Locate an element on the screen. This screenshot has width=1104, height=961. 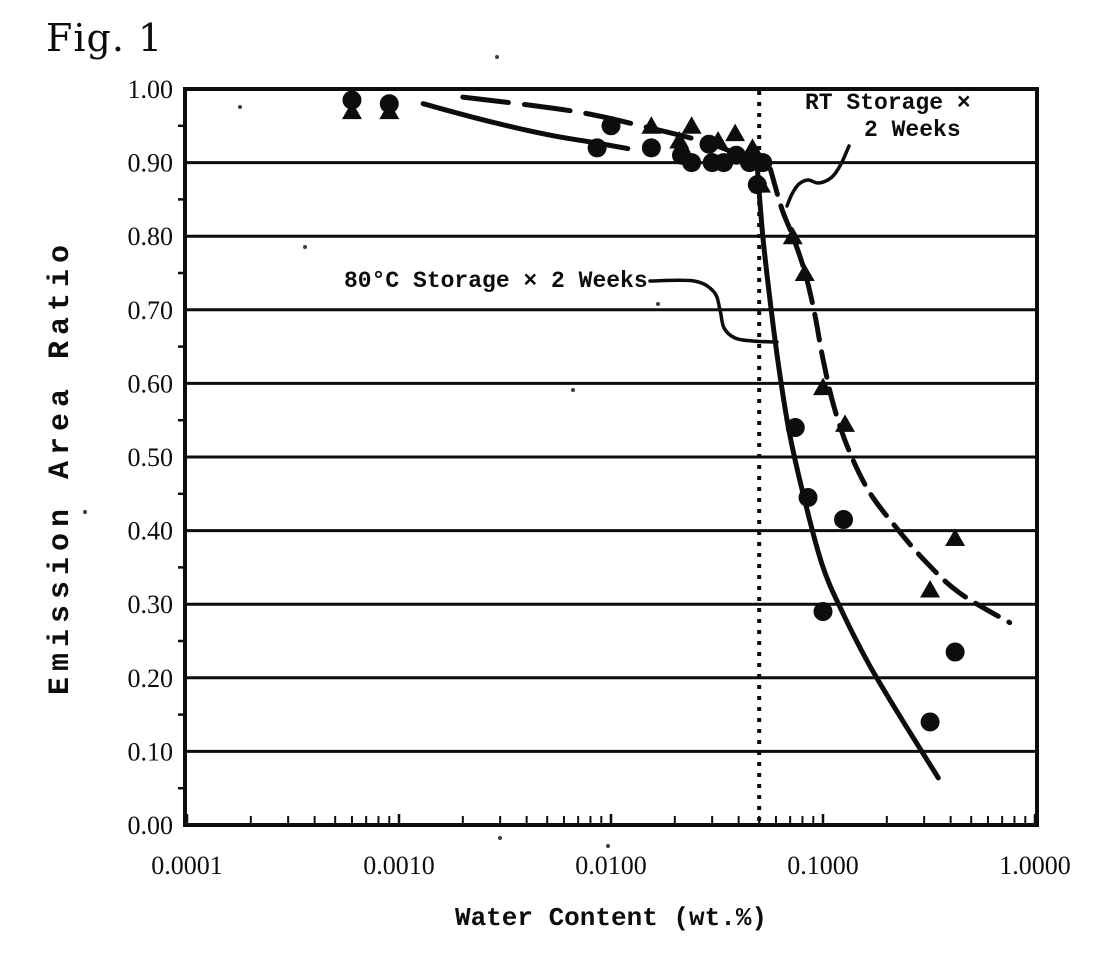
x-axis-title: Water Content (wt.%) is located at coordinates (611, 918).